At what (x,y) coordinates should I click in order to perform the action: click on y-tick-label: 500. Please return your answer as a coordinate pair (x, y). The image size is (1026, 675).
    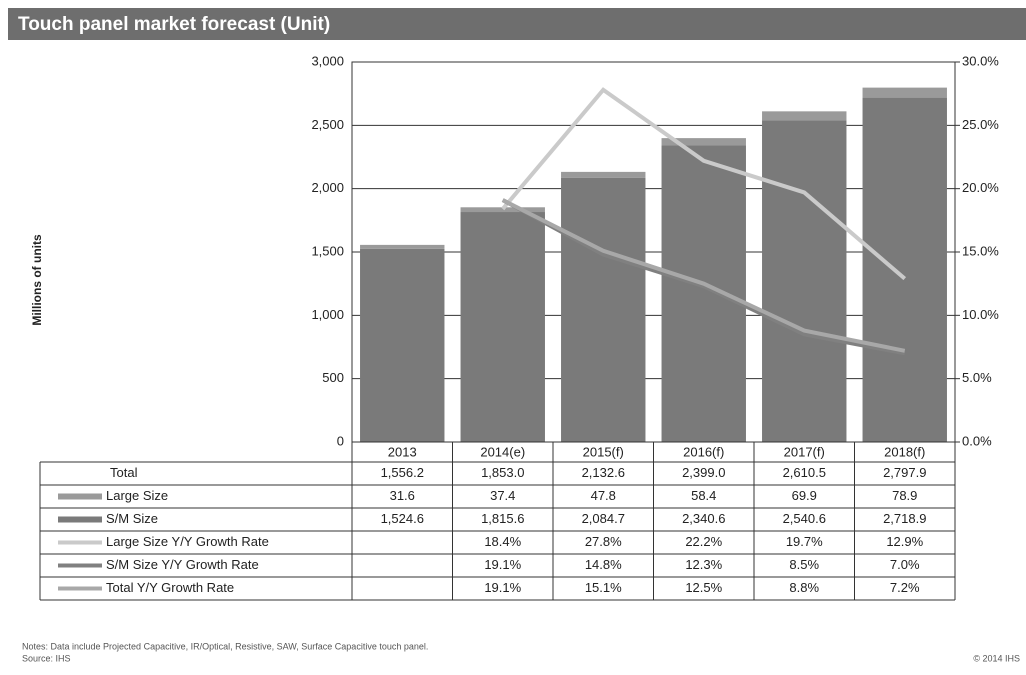
    Looking at the image, I should click on (333, 377).